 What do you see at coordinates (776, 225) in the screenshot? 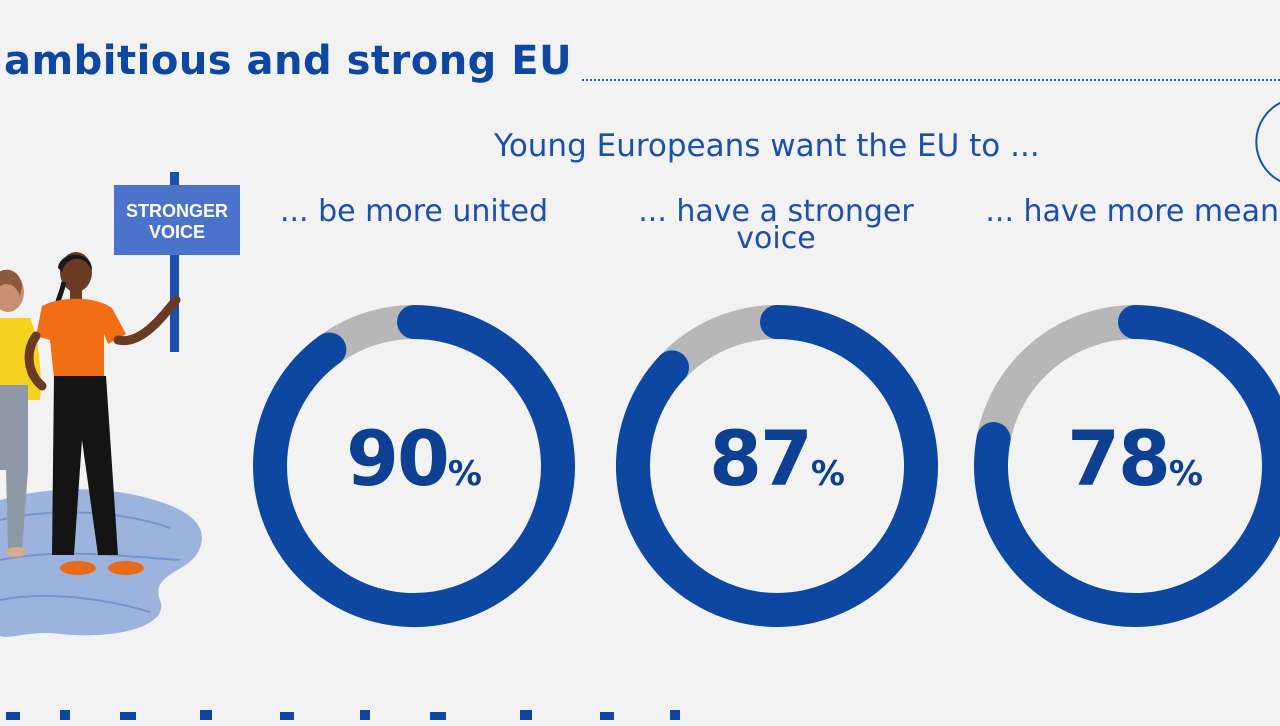
I see `donut-label-voice: ... have a stronger voice` at bounding box center [776, 225].